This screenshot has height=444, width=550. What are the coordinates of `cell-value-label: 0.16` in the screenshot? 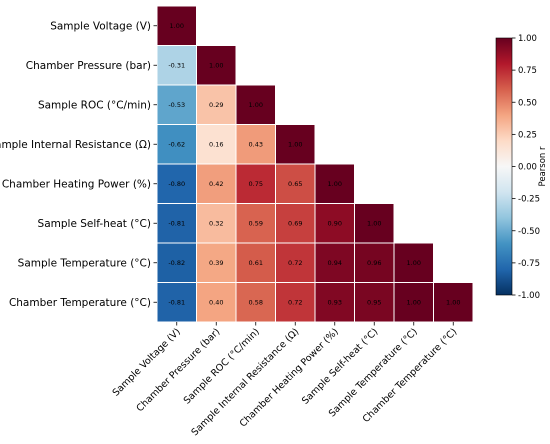 It's located at (216, 145).